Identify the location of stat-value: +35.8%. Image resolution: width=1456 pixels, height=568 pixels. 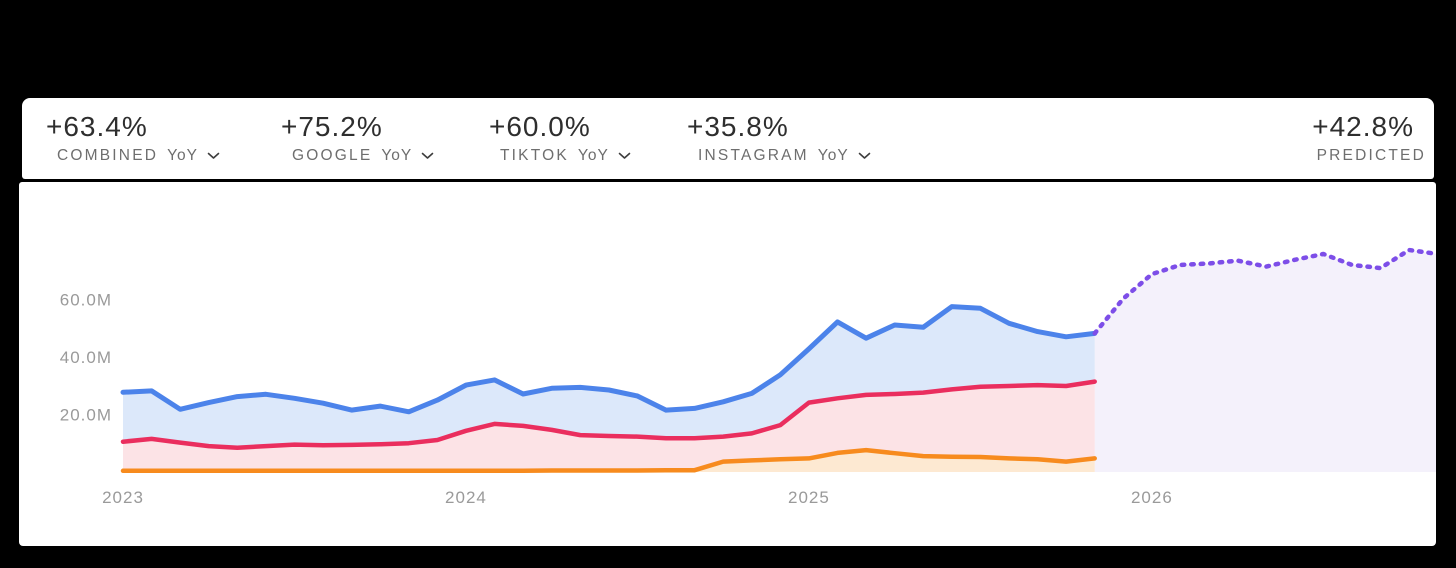
(738, 126).